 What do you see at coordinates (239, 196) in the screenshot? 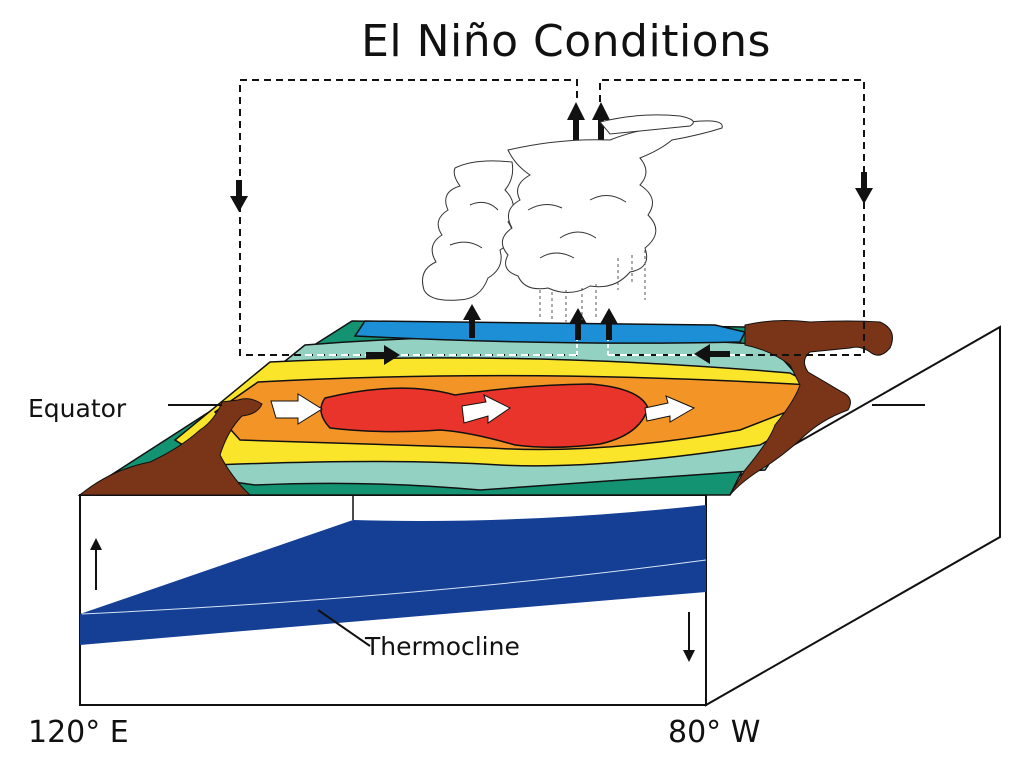
I see `air-sinking-west-arrow` at bounding box center [239, 196].